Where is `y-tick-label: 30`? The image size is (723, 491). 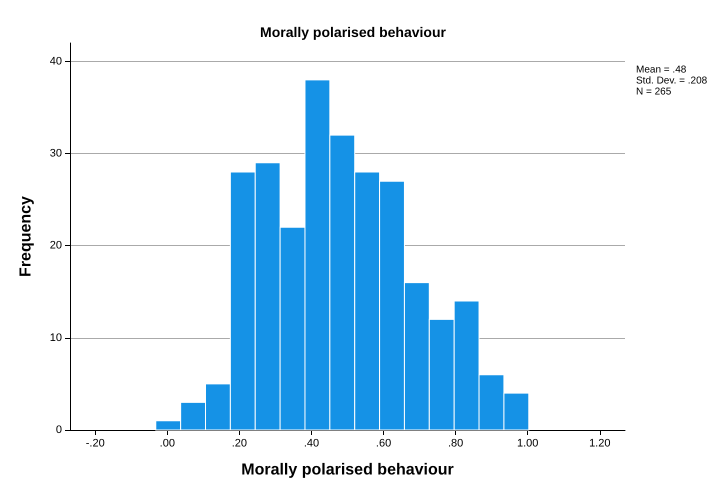
y-tick-label: 30 is located at coordinates (56, 154).